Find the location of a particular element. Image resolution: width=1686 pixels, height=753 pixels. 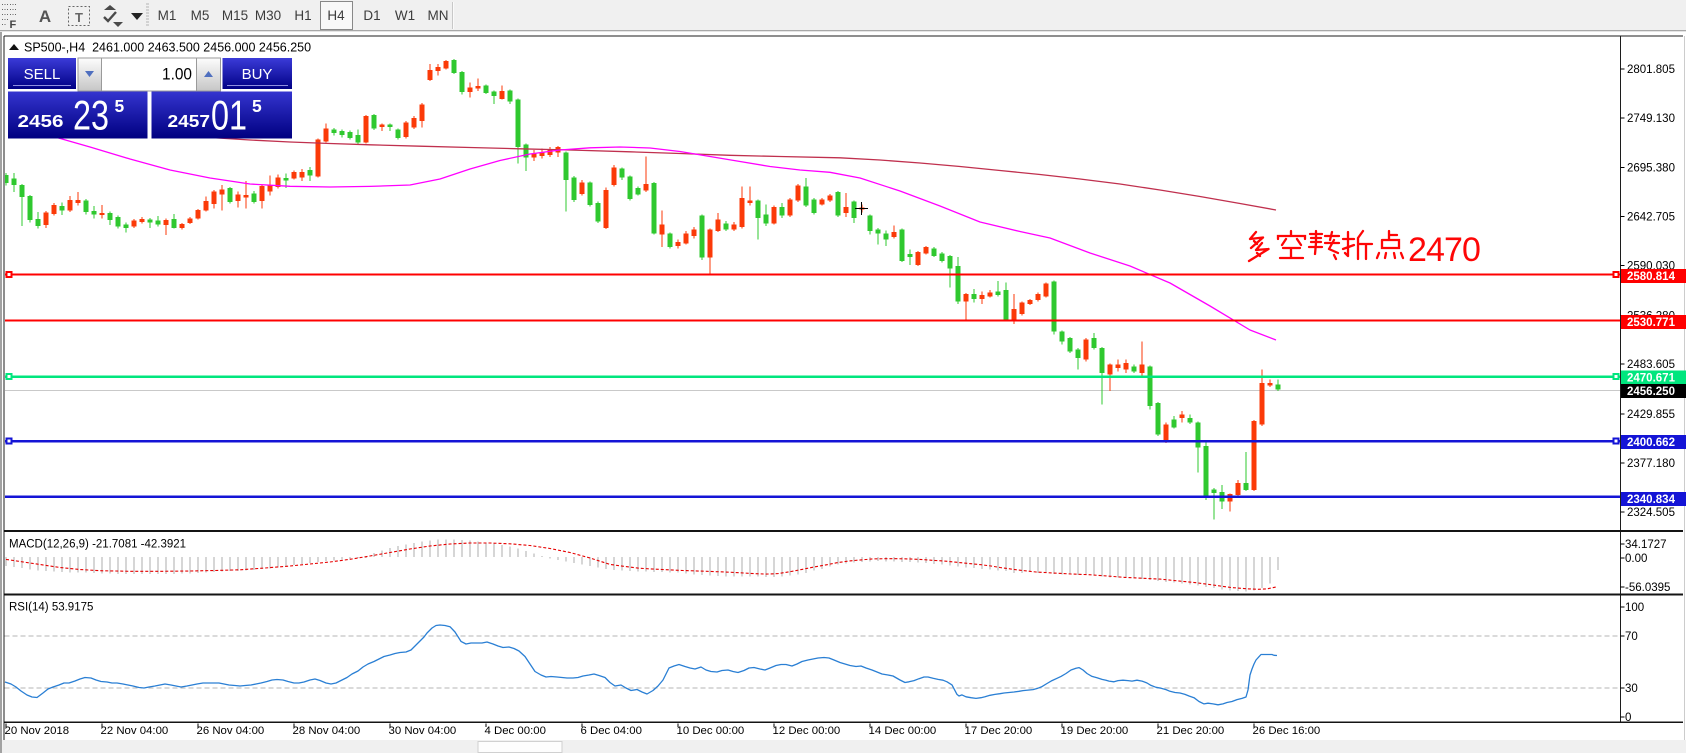

svg-text: 4 Dec 00:00 is located at coordinates (515, 731).